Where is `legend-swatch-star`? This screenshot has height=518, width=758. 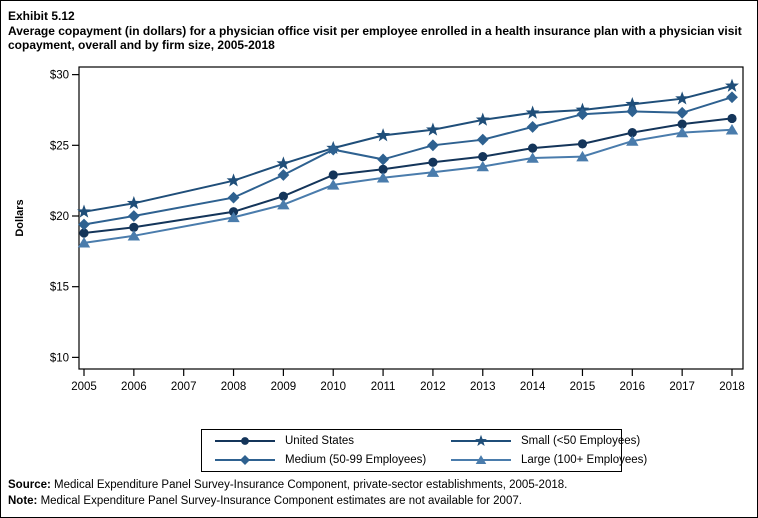
legend-swatch-star is located at coordinates (481, 440).